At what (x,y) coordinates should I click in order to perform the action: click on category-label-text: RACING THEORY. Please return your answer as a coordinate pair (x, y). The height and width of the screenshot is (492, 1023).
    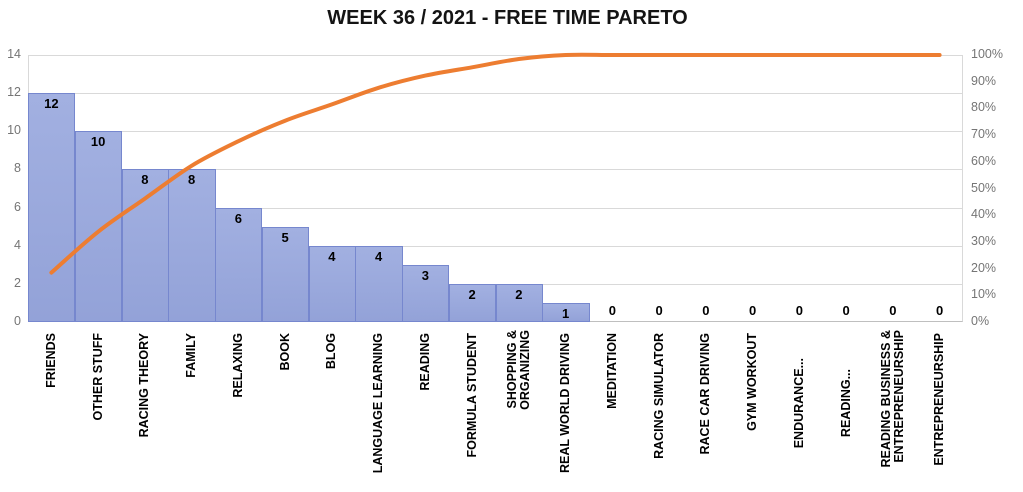
    Looking at the image, I should click on (144, 385).